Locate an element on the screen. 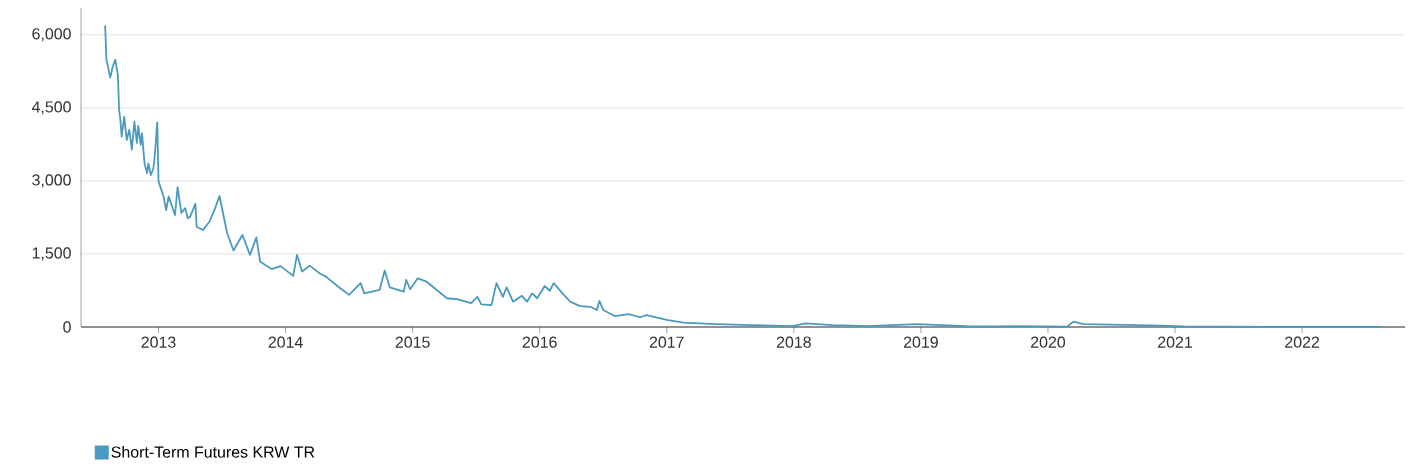  x-tick-label: 2015 is located at coordinates (412, 342).